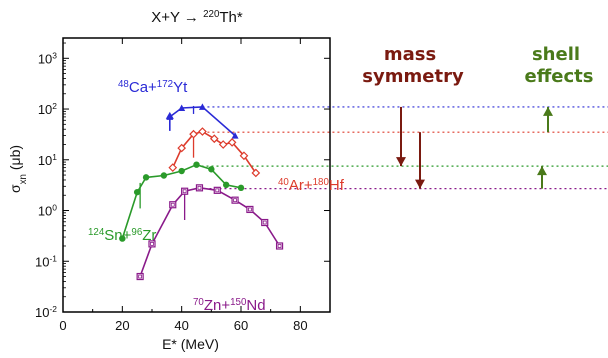 The width and height of the screenshot is (608, 358). Describe the element at coordinates (47, 58) in the screenshot. I see `y-tick-label: 10³` at that location.